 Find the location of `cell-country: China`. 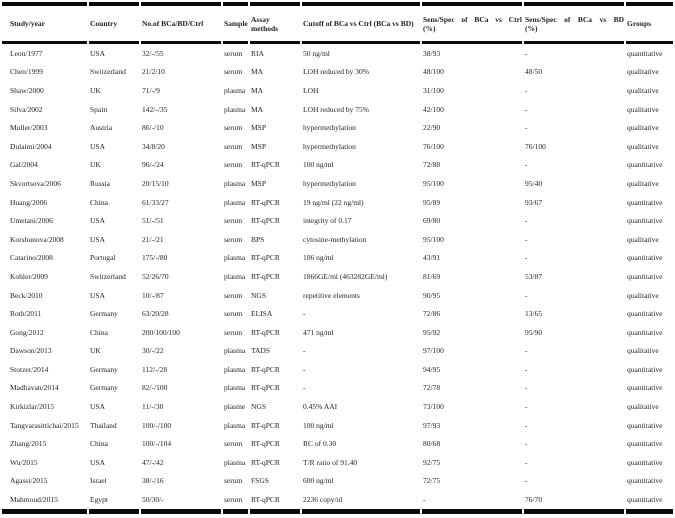

cell-country: China is located at coordinates (99, 202).